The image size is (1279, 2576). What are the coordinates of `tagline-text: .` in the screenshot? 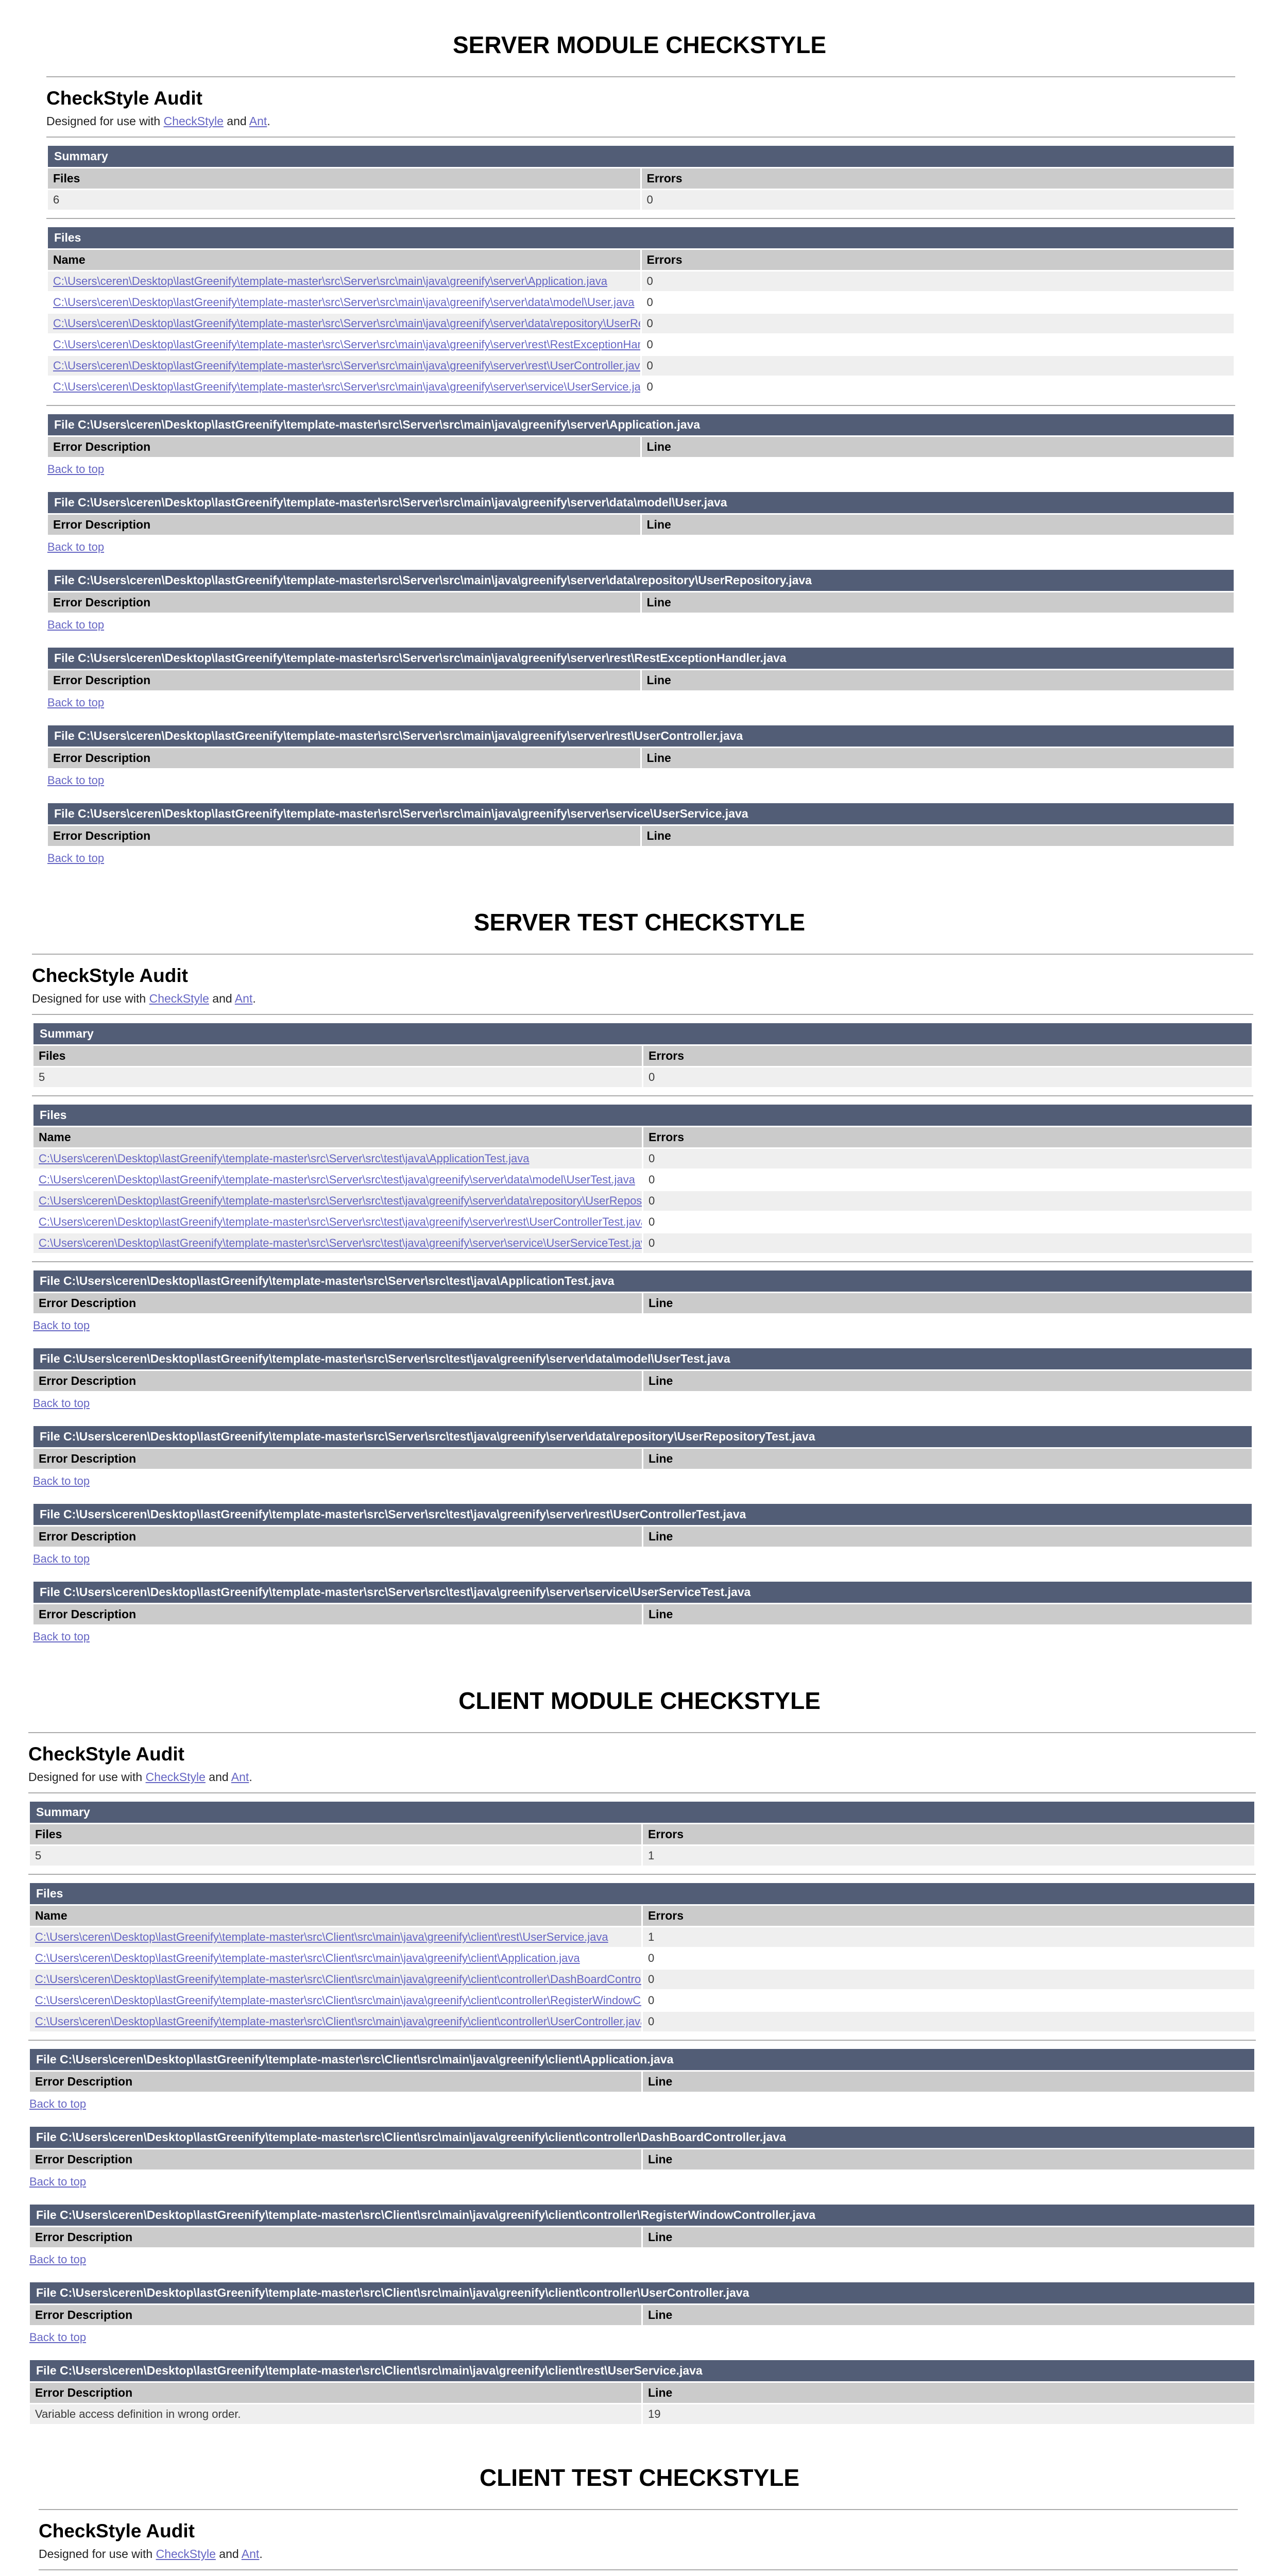 It's located at (261, 2554).